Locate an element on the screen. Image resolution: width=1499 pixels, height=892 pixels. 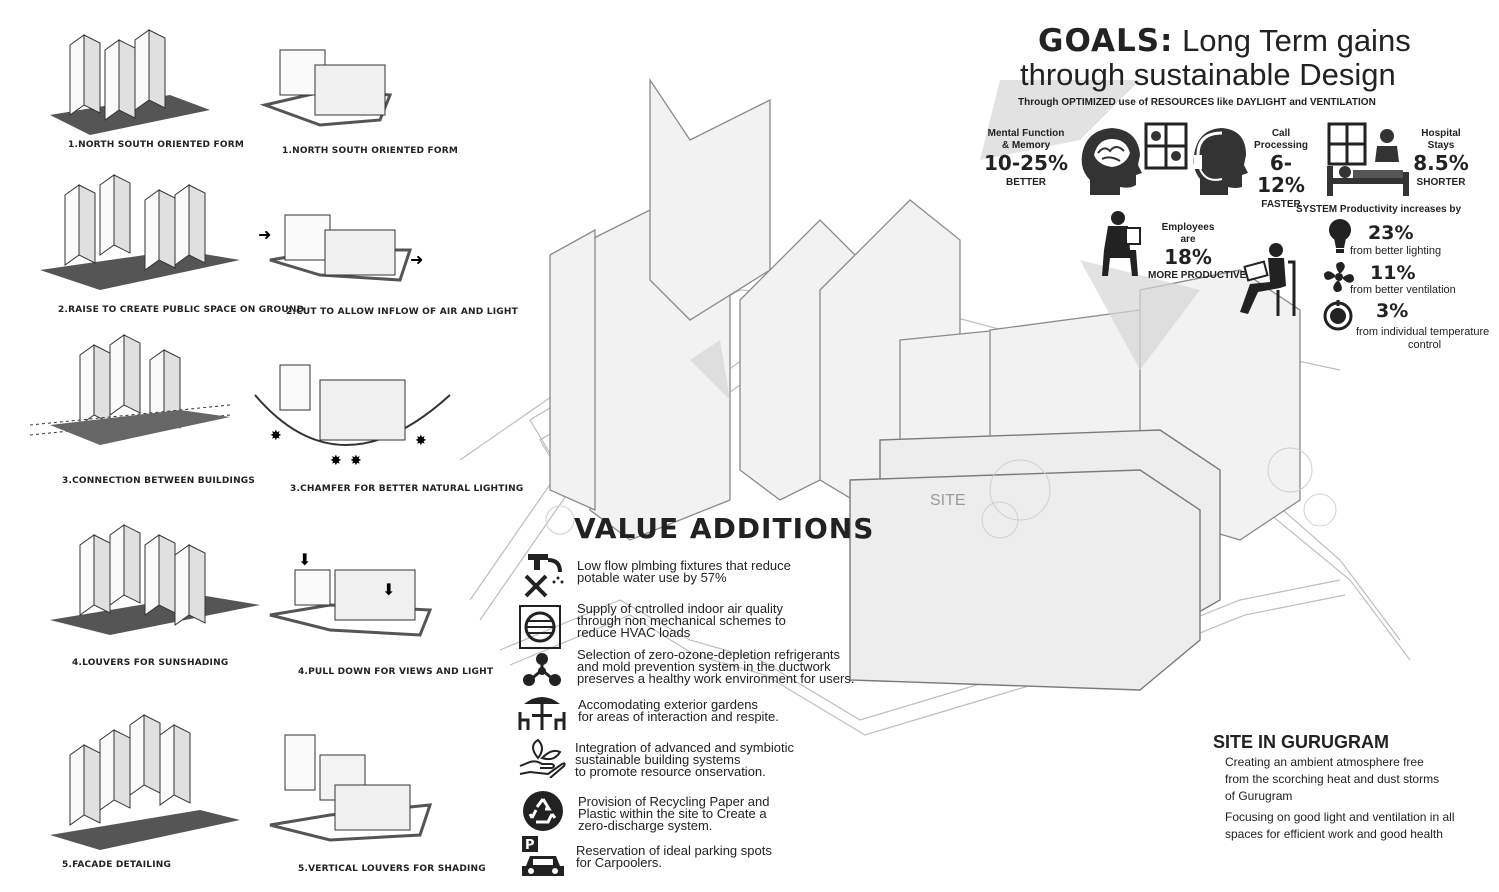
value-item-line: reduce HVAC loads is located at coordinates (634, 632).